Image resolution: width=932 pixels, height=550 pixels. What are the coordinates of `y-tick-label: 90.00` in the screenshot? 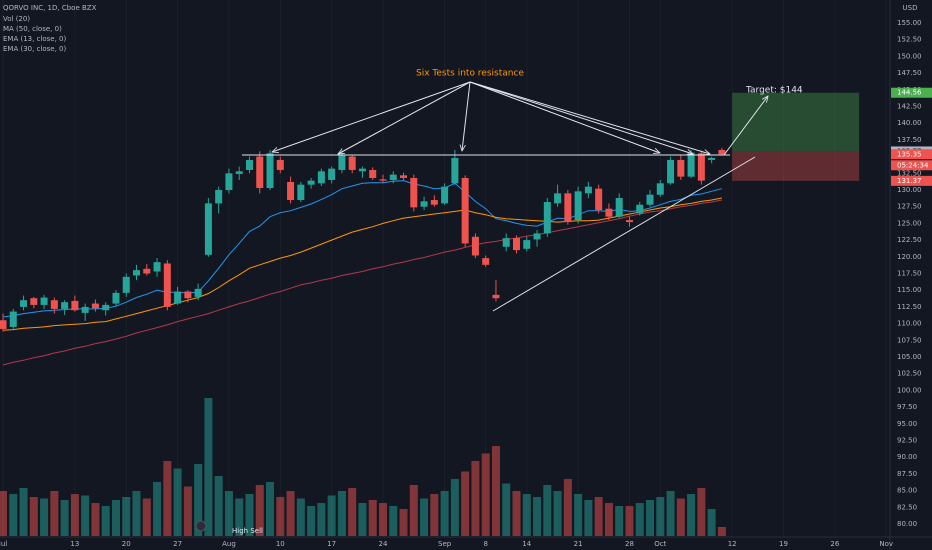 It's located at (907, 457).